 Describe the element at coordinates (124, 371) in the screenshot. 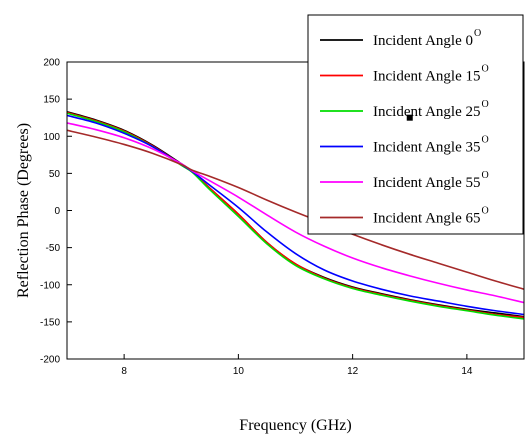

I see `x-tick-label: 8` at that location.